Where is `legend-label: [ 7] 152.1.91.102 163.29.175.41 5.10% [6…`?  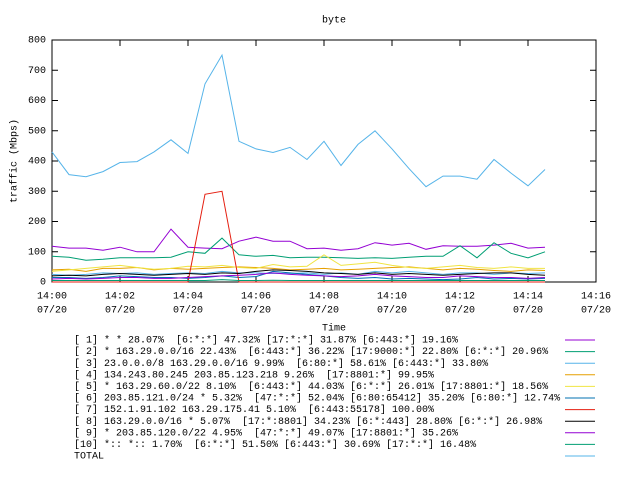 legend-label: [ 7] 152.1.91.102 163.29.175.41 5.10% [6… is located at coordinates (254, 410).